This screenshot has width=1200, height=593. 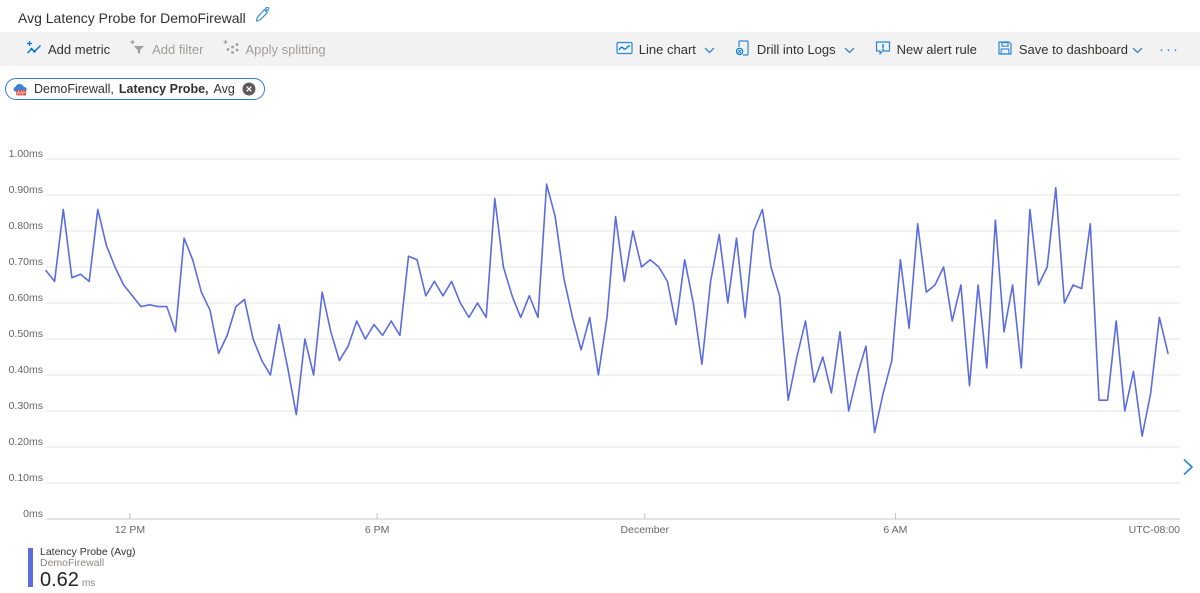 What do you see at coordinates (936, 49) in the screenshot?
I see `new-alert-rule-label: New alert rule` at bounding box center [936, 49].